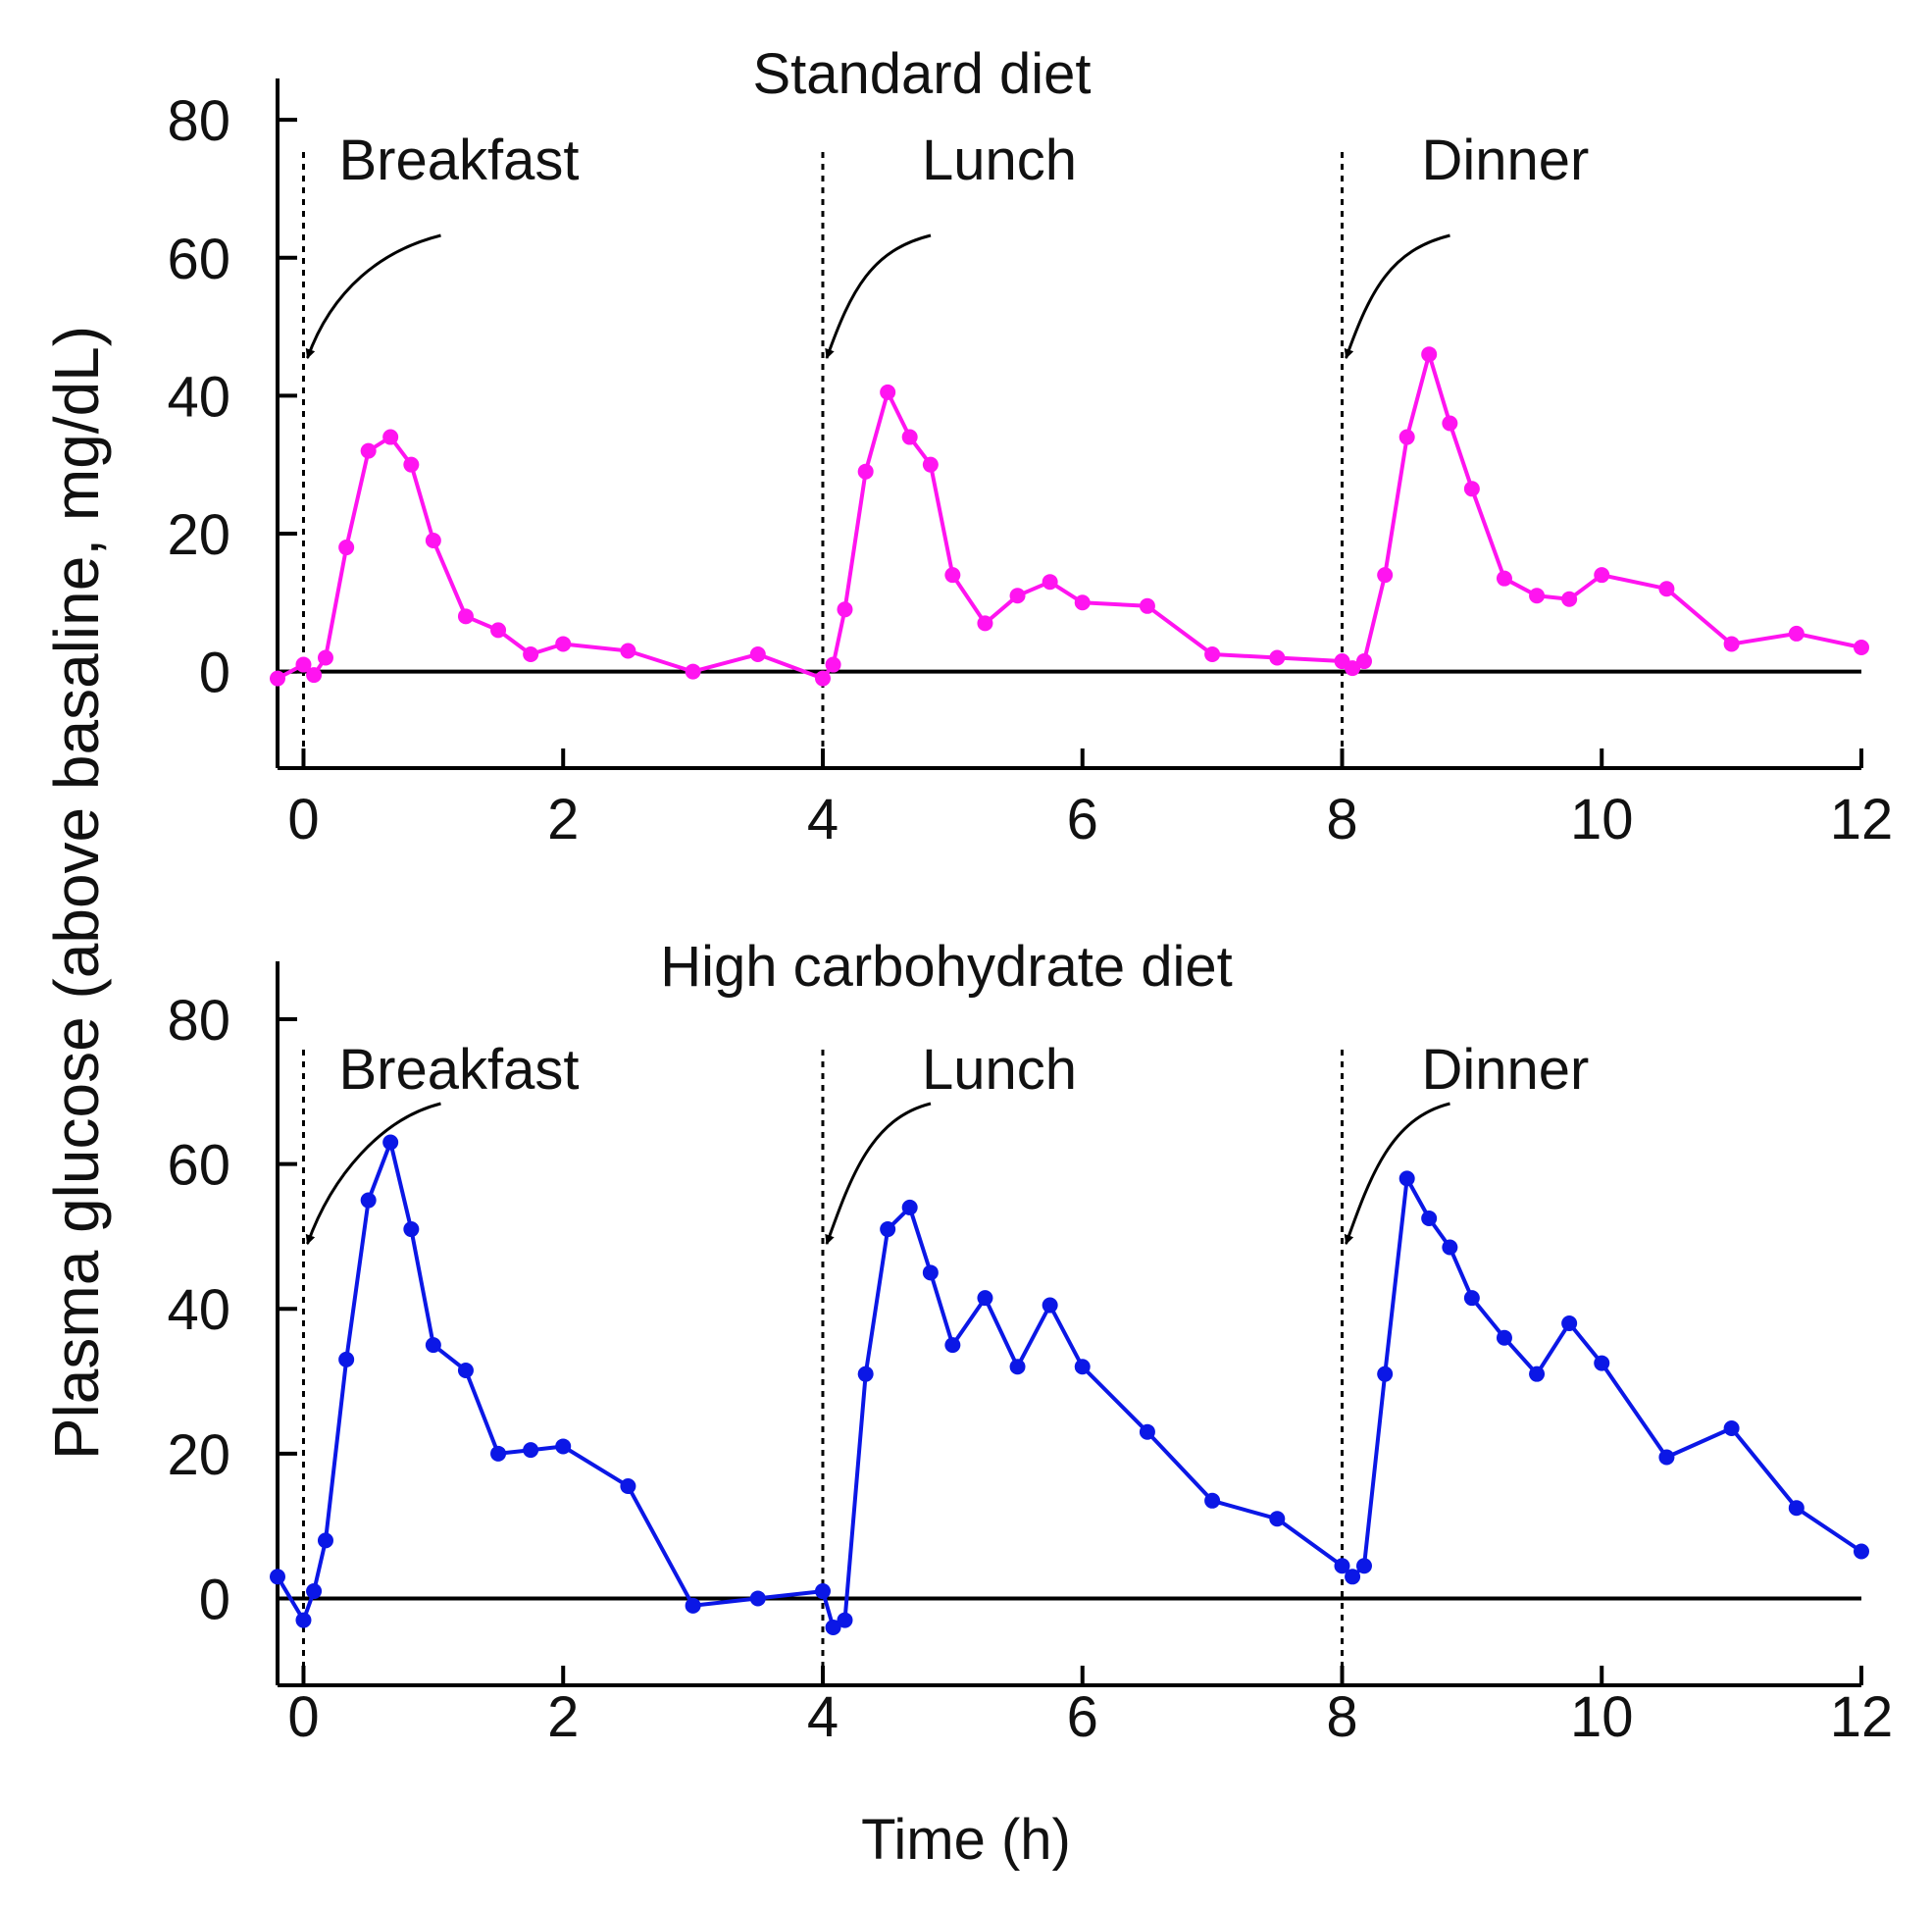 This screenshot has width=1932, height=1907. I want to click on high-carb-diet-x-tick-label-10: 10, so click(1602, 1717).